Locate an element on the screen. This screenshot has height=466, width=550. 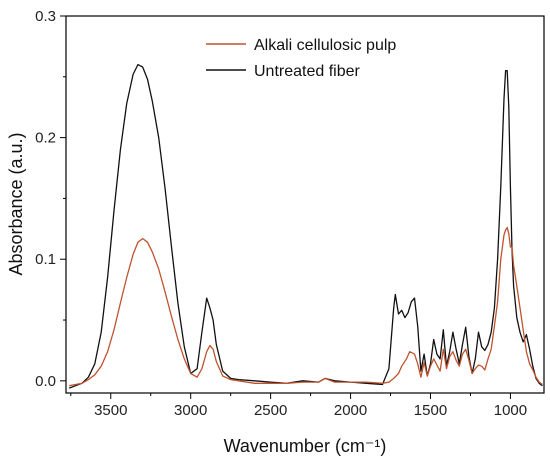
x-tick-label-2: 2500 is located at coordinates (270, 410).